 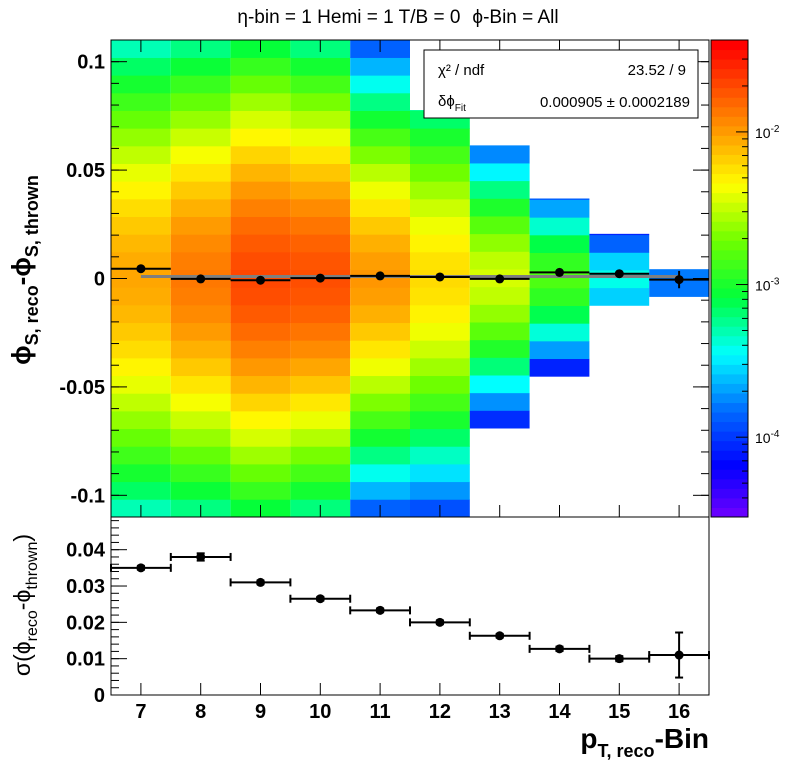 I want to click on stats-dphi-sub: Fit, so click(x=460, y=108).